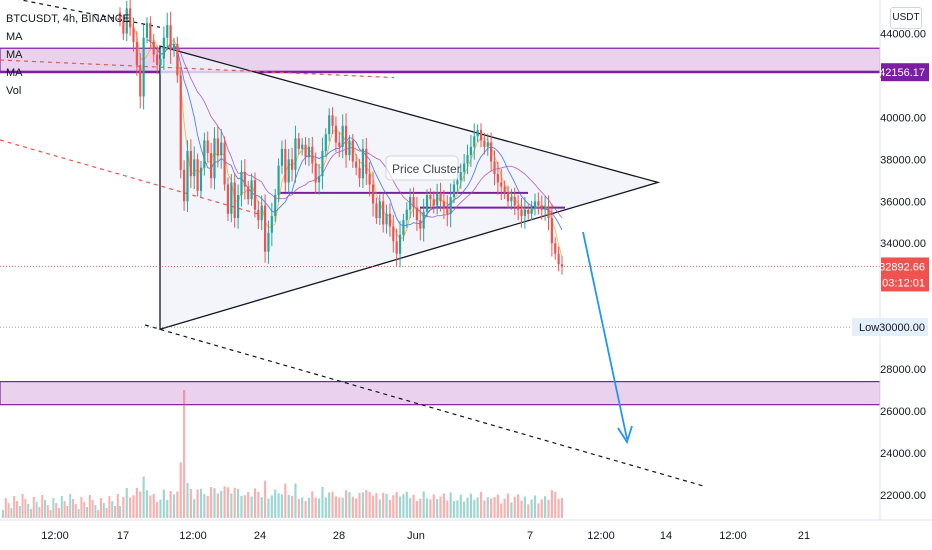 Image resolution: width=932 pixels, height=550 pixels. I want to click on volume-bars, so click(283, 454).